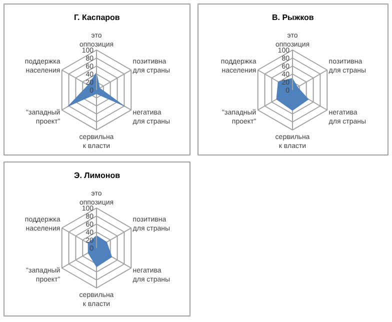  I want to click on chart-title: Э. Лимонов, so click(97, 175).